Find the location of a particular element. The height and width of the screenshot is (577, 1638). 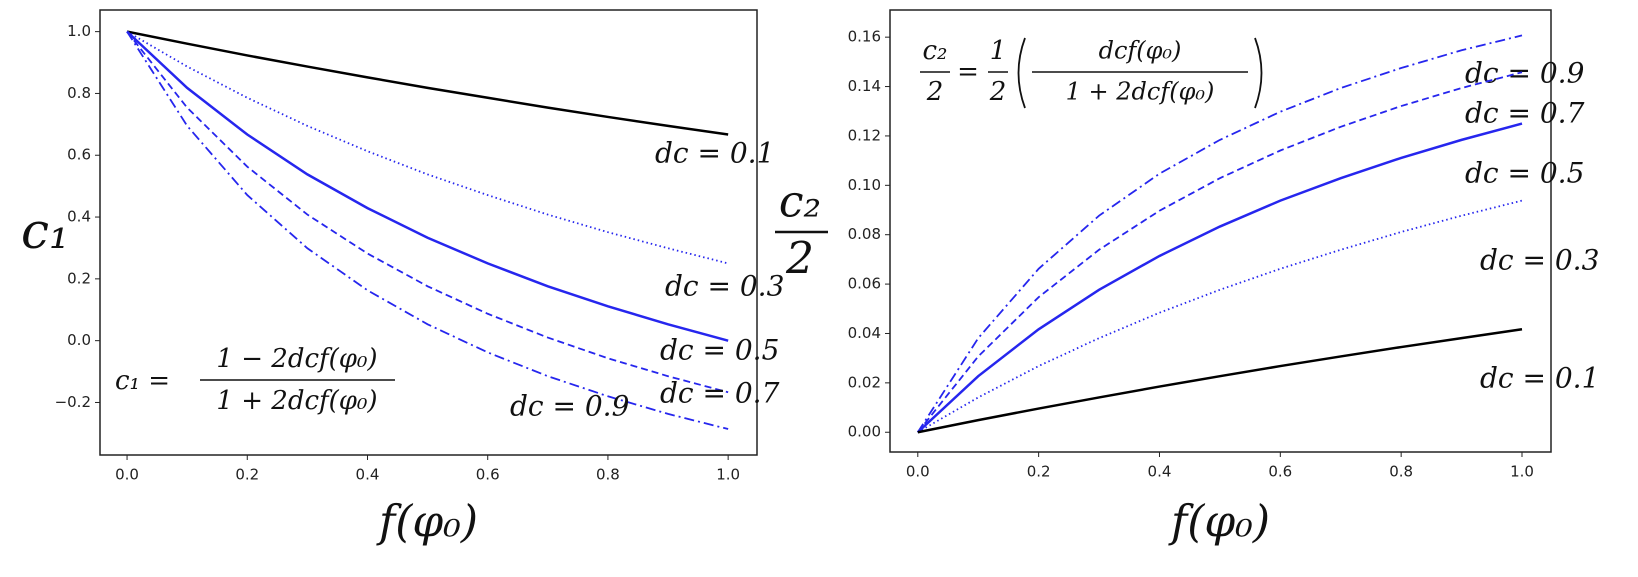

y-tick-label: 0.4 is located at coordinates (79, 217).